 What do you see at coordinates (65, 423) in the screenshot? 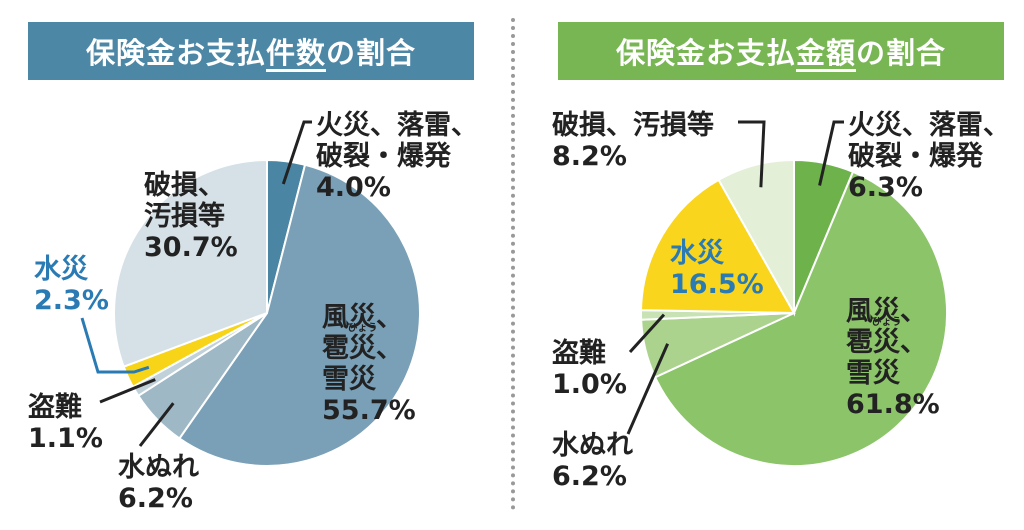
I see `slice-label-theft: 盗難 1.1%` at bounding box center [65, 423].